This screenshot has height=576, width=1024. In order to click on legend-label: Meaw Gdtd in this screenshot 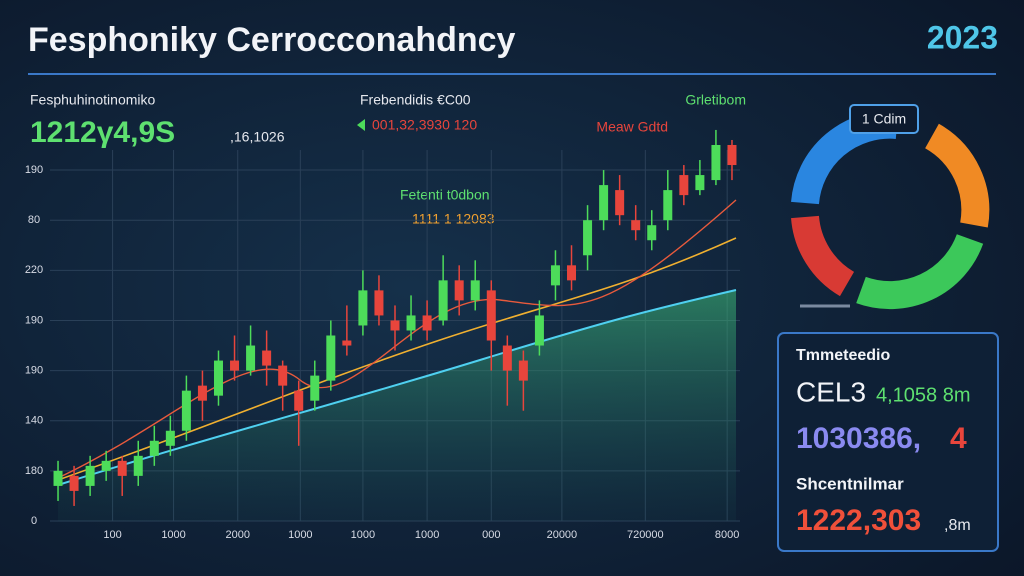, I will do `click(632, 127)`.